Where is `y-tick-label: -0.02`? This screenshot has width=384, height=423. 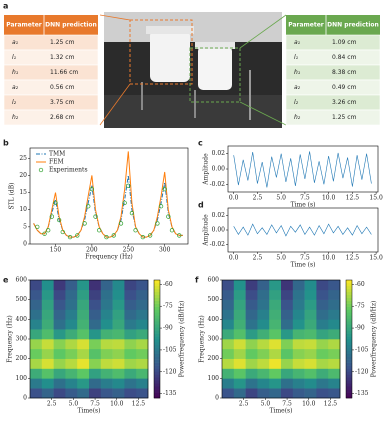
y-tick-label: -0.02 is located at coordinates (218, 184).